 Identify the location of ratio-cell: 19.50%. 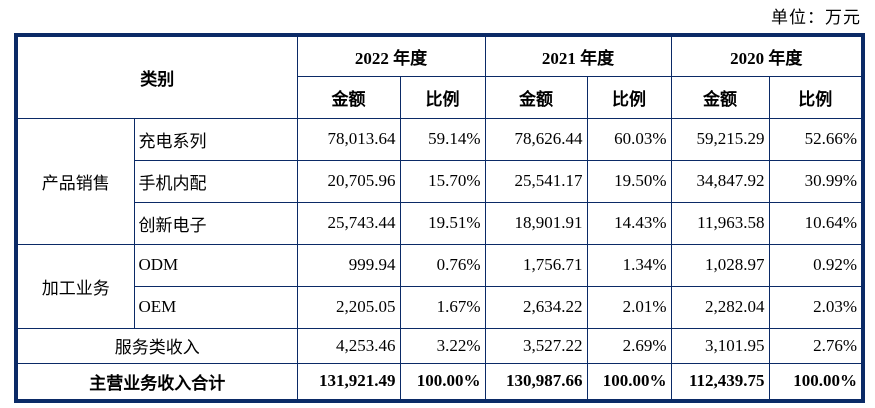
(629, 181).